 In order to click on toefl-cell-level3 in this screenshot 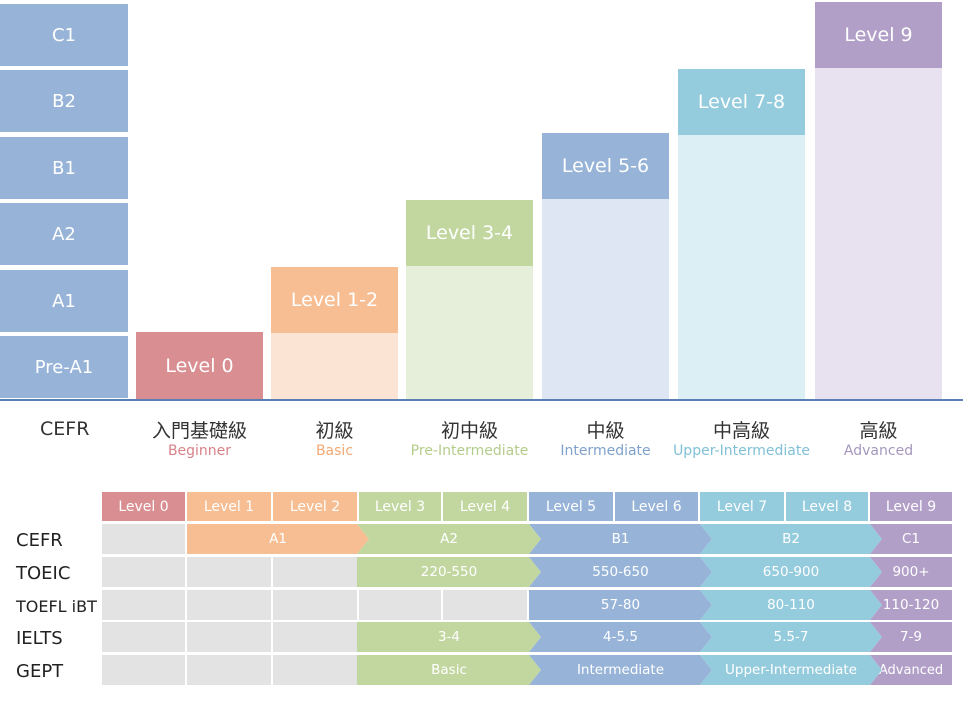, I will do `click(400, 605)`.